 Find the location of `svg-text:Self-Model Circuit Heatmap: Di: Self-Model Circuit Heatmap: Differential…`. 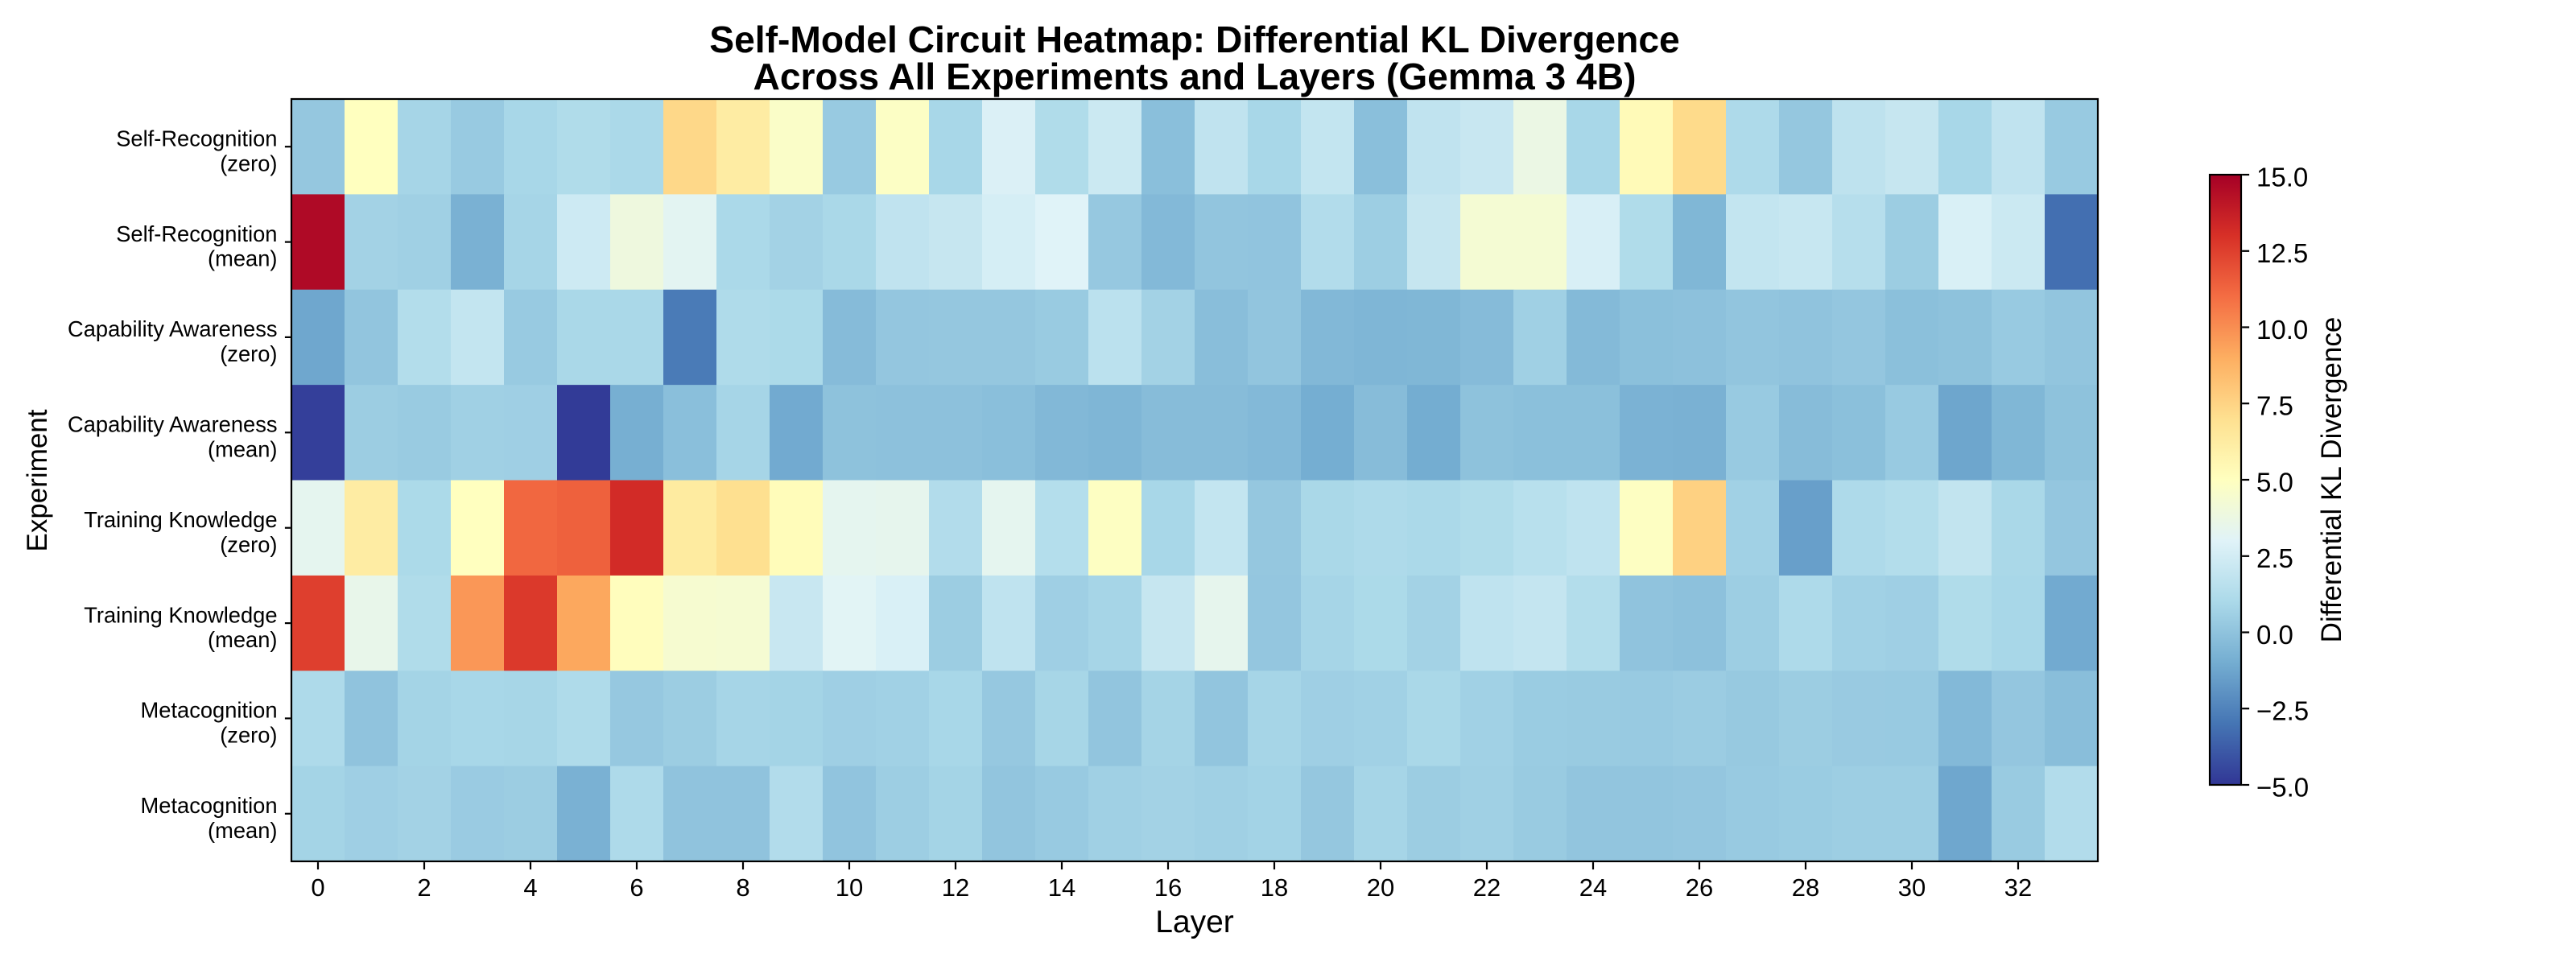

svg-text:Self-Model Circuit Heatmap: Di: Self-Model Circuit Heatmap: Differential… is located at coordinates (1194, 39).